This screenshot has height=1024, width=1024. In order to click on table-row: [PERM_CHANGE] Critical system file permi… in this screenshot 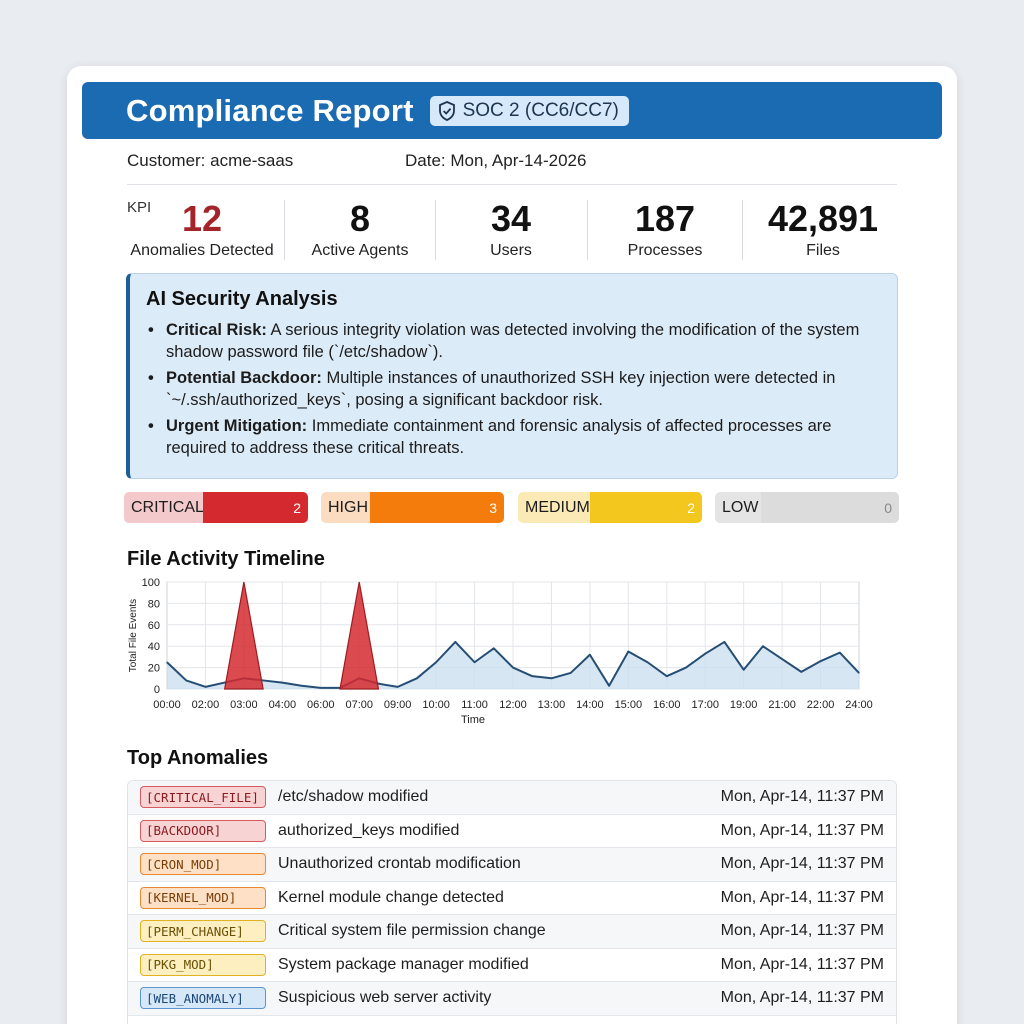, I will do `click(512, 932)`.